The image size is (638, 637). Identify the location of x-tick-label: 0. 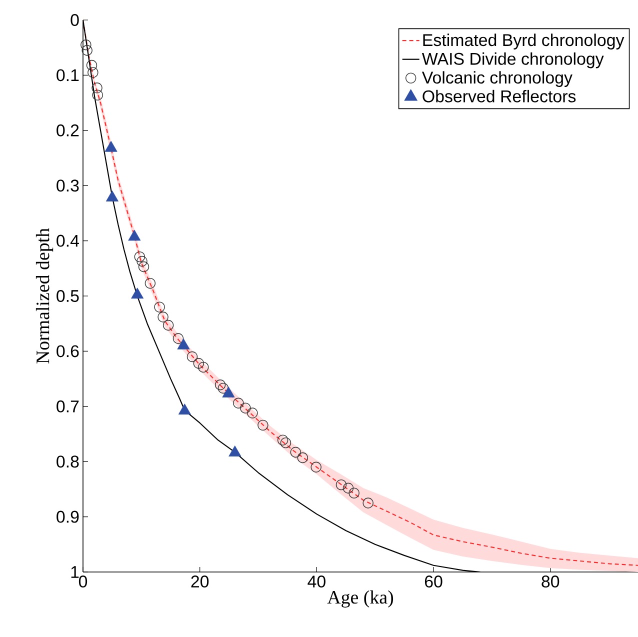
(83, 582).